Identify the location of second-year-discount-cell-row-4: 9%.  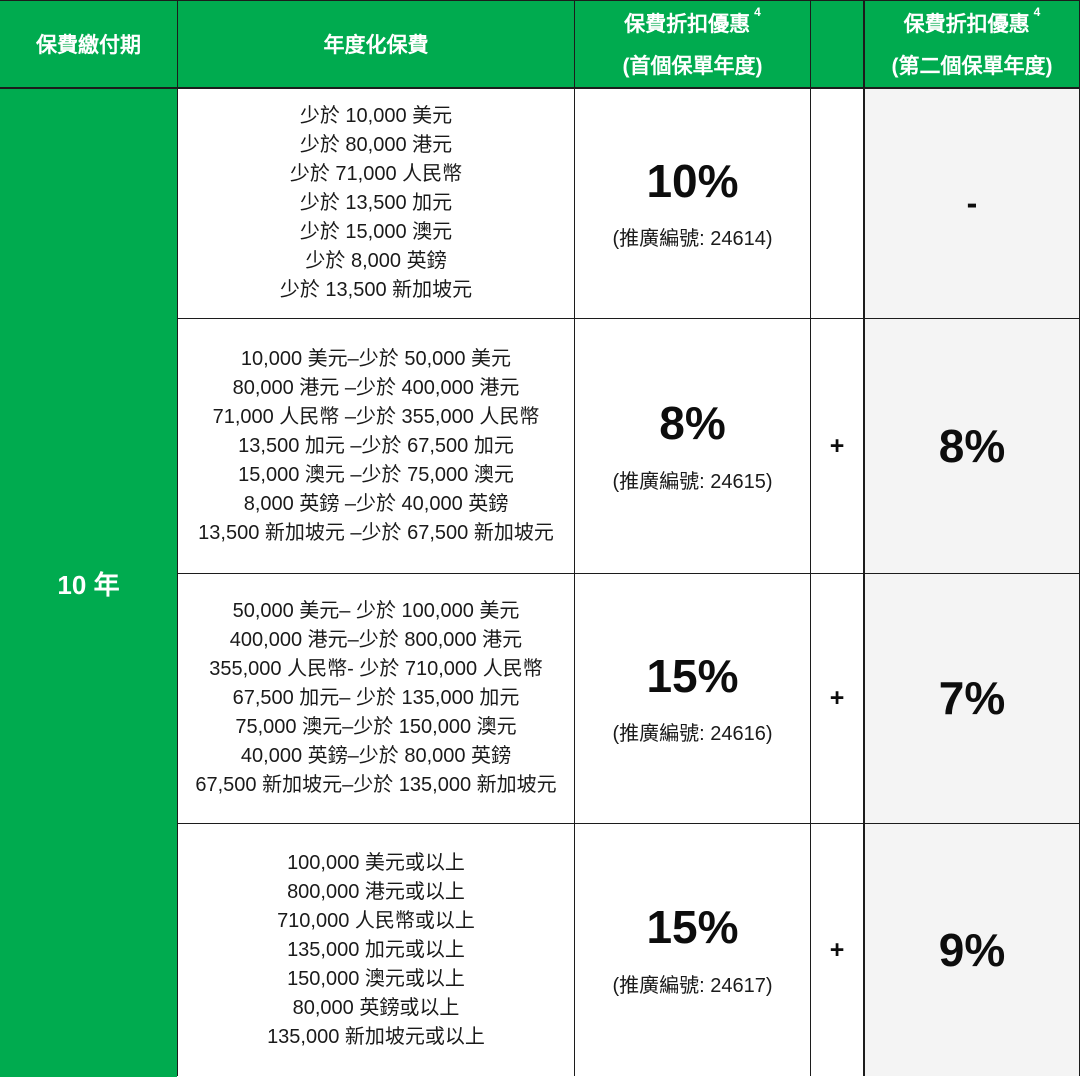
(971, 950).